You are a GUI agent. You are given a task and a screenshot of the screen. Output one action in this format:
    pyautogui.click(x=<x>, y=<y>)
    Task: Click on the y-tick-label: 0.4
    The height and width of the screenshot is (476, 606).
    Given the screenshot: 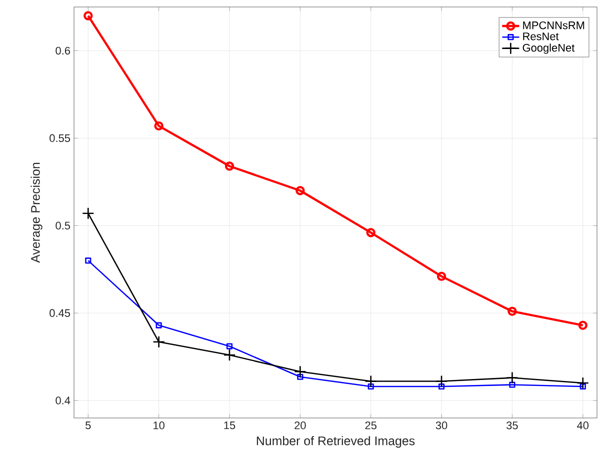 What is the action you would take?
    pyautogui.click(x=63, y=400)
    